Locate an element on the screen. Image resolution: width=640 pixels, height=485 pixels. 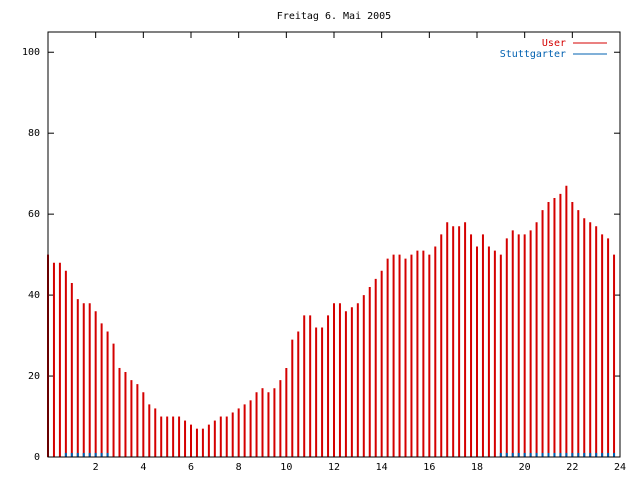
x-tick-label: 4 is located at coordinates (143, 467).